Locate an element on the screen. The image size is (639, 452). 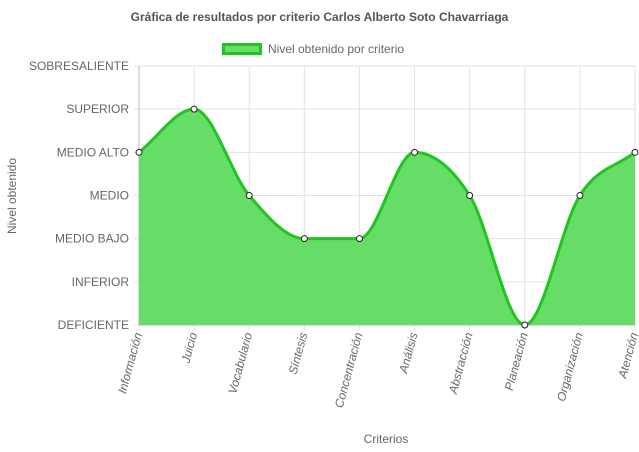
x-tick-label: Organización is located at coordinates (570, 367).